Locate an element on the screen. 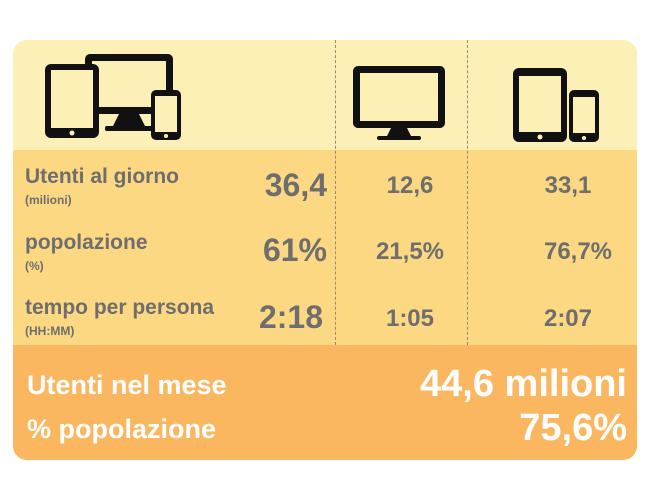 This screenshot has width=650, height=500. row-label: tempo per persona is located at coordinates (120, 307).